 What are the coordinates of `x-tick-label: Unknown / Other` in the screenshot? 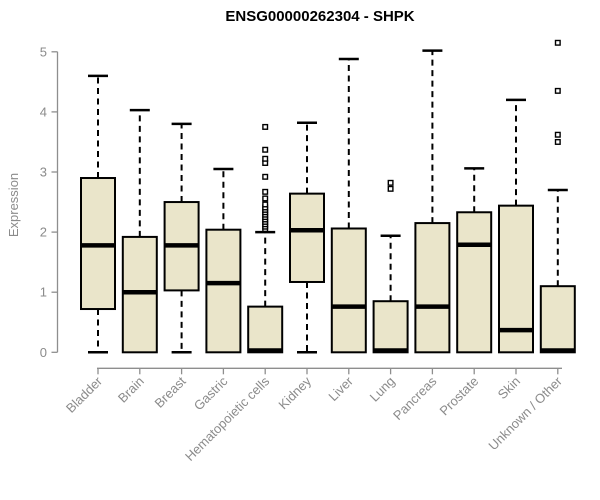 It's located at (525, 413).